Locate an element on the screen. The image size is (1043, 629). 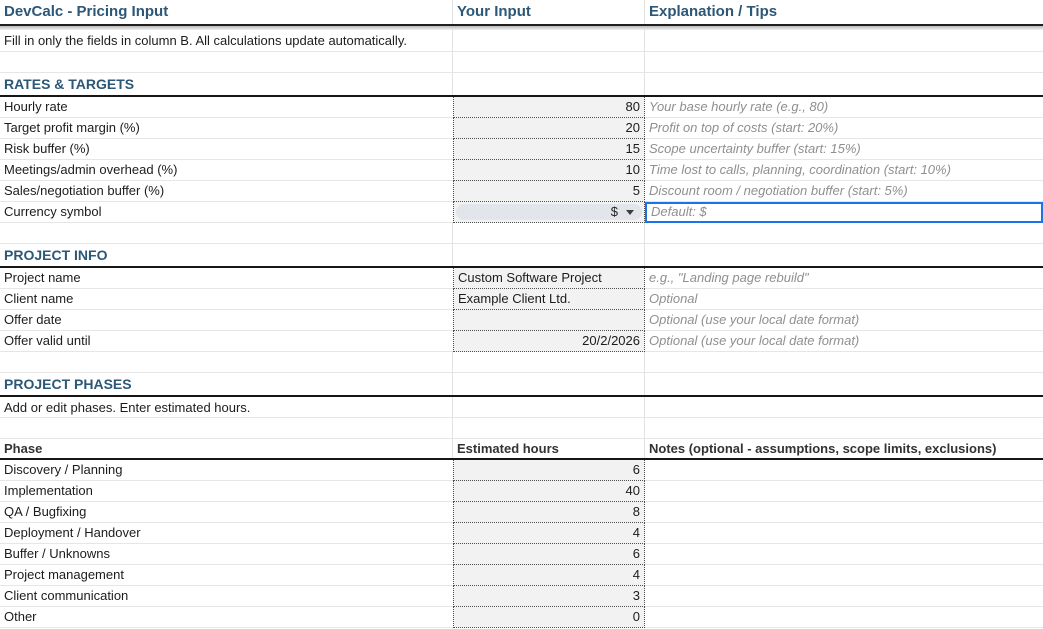
input-hours-project-management: 4 is located at coordinates (549, 575).